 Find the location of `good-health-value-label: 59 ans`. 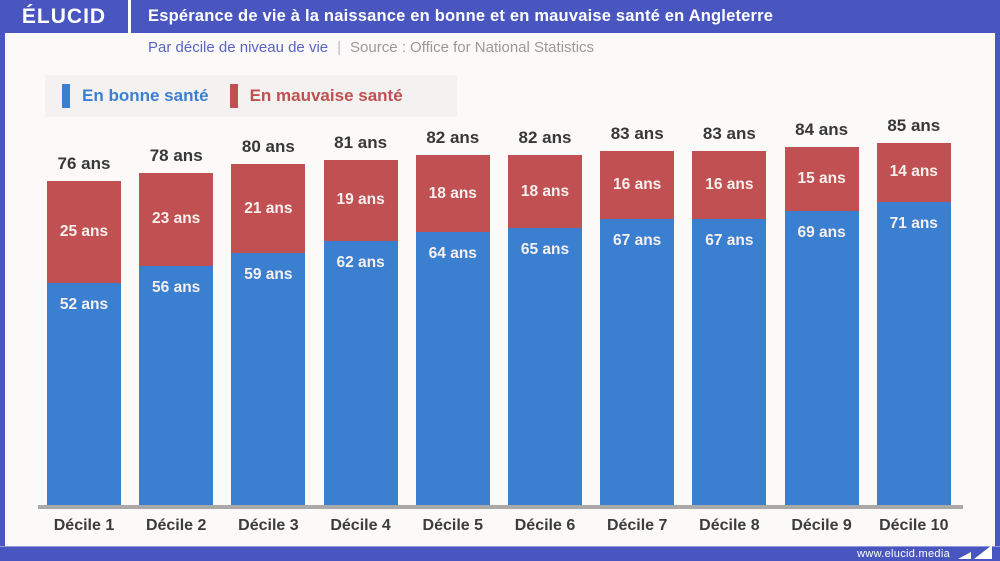

good-health-value-label: 59 ans is located at coordinates (268, 275).